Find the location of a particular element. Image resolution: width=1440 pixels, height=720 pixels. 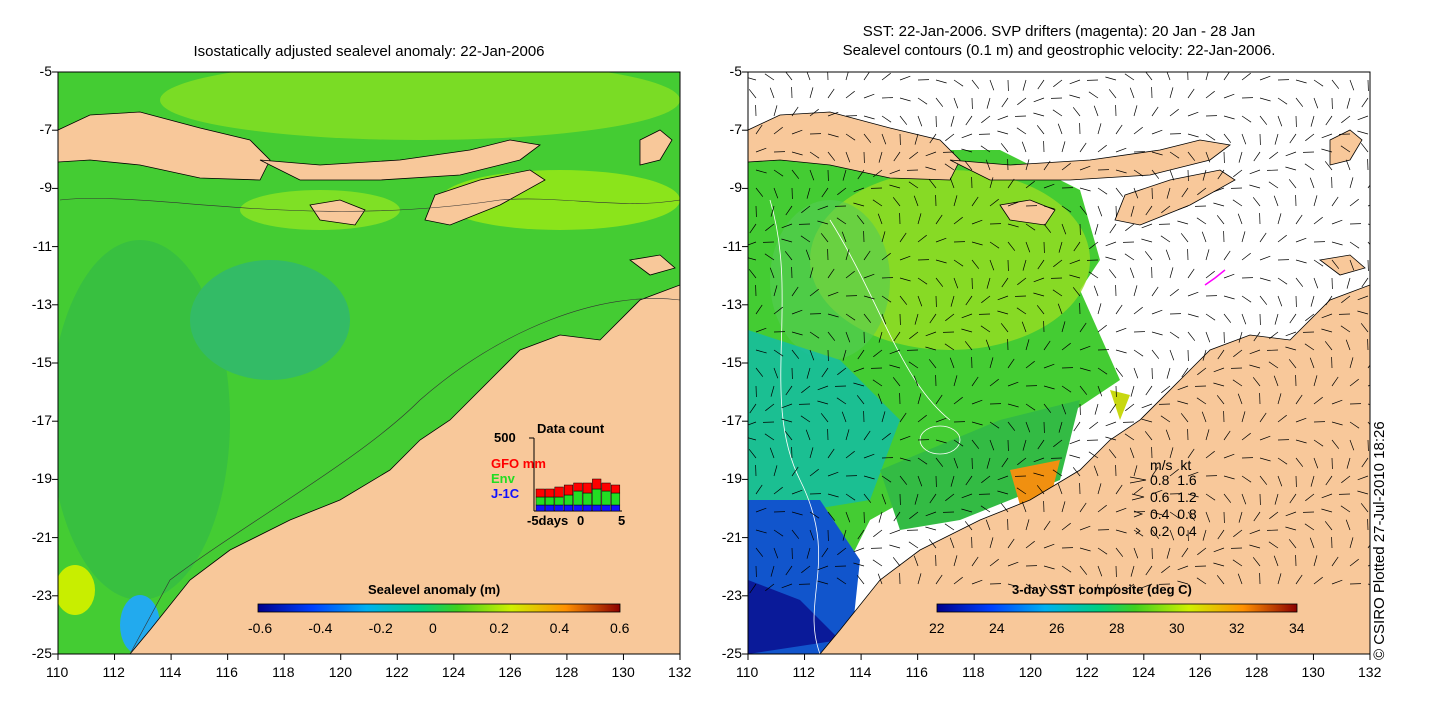

x-tick-right-124: 124 is located at coordinates (1143, 672).